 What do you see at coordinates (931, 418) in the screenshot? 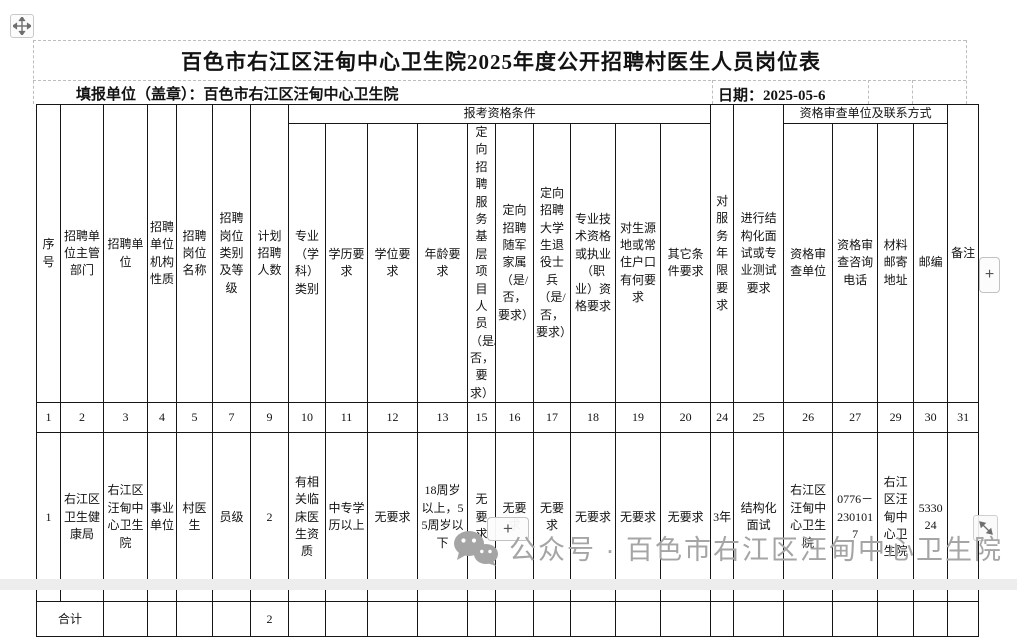
I see `colno-cell: 30` at bounding box center [931, 418].